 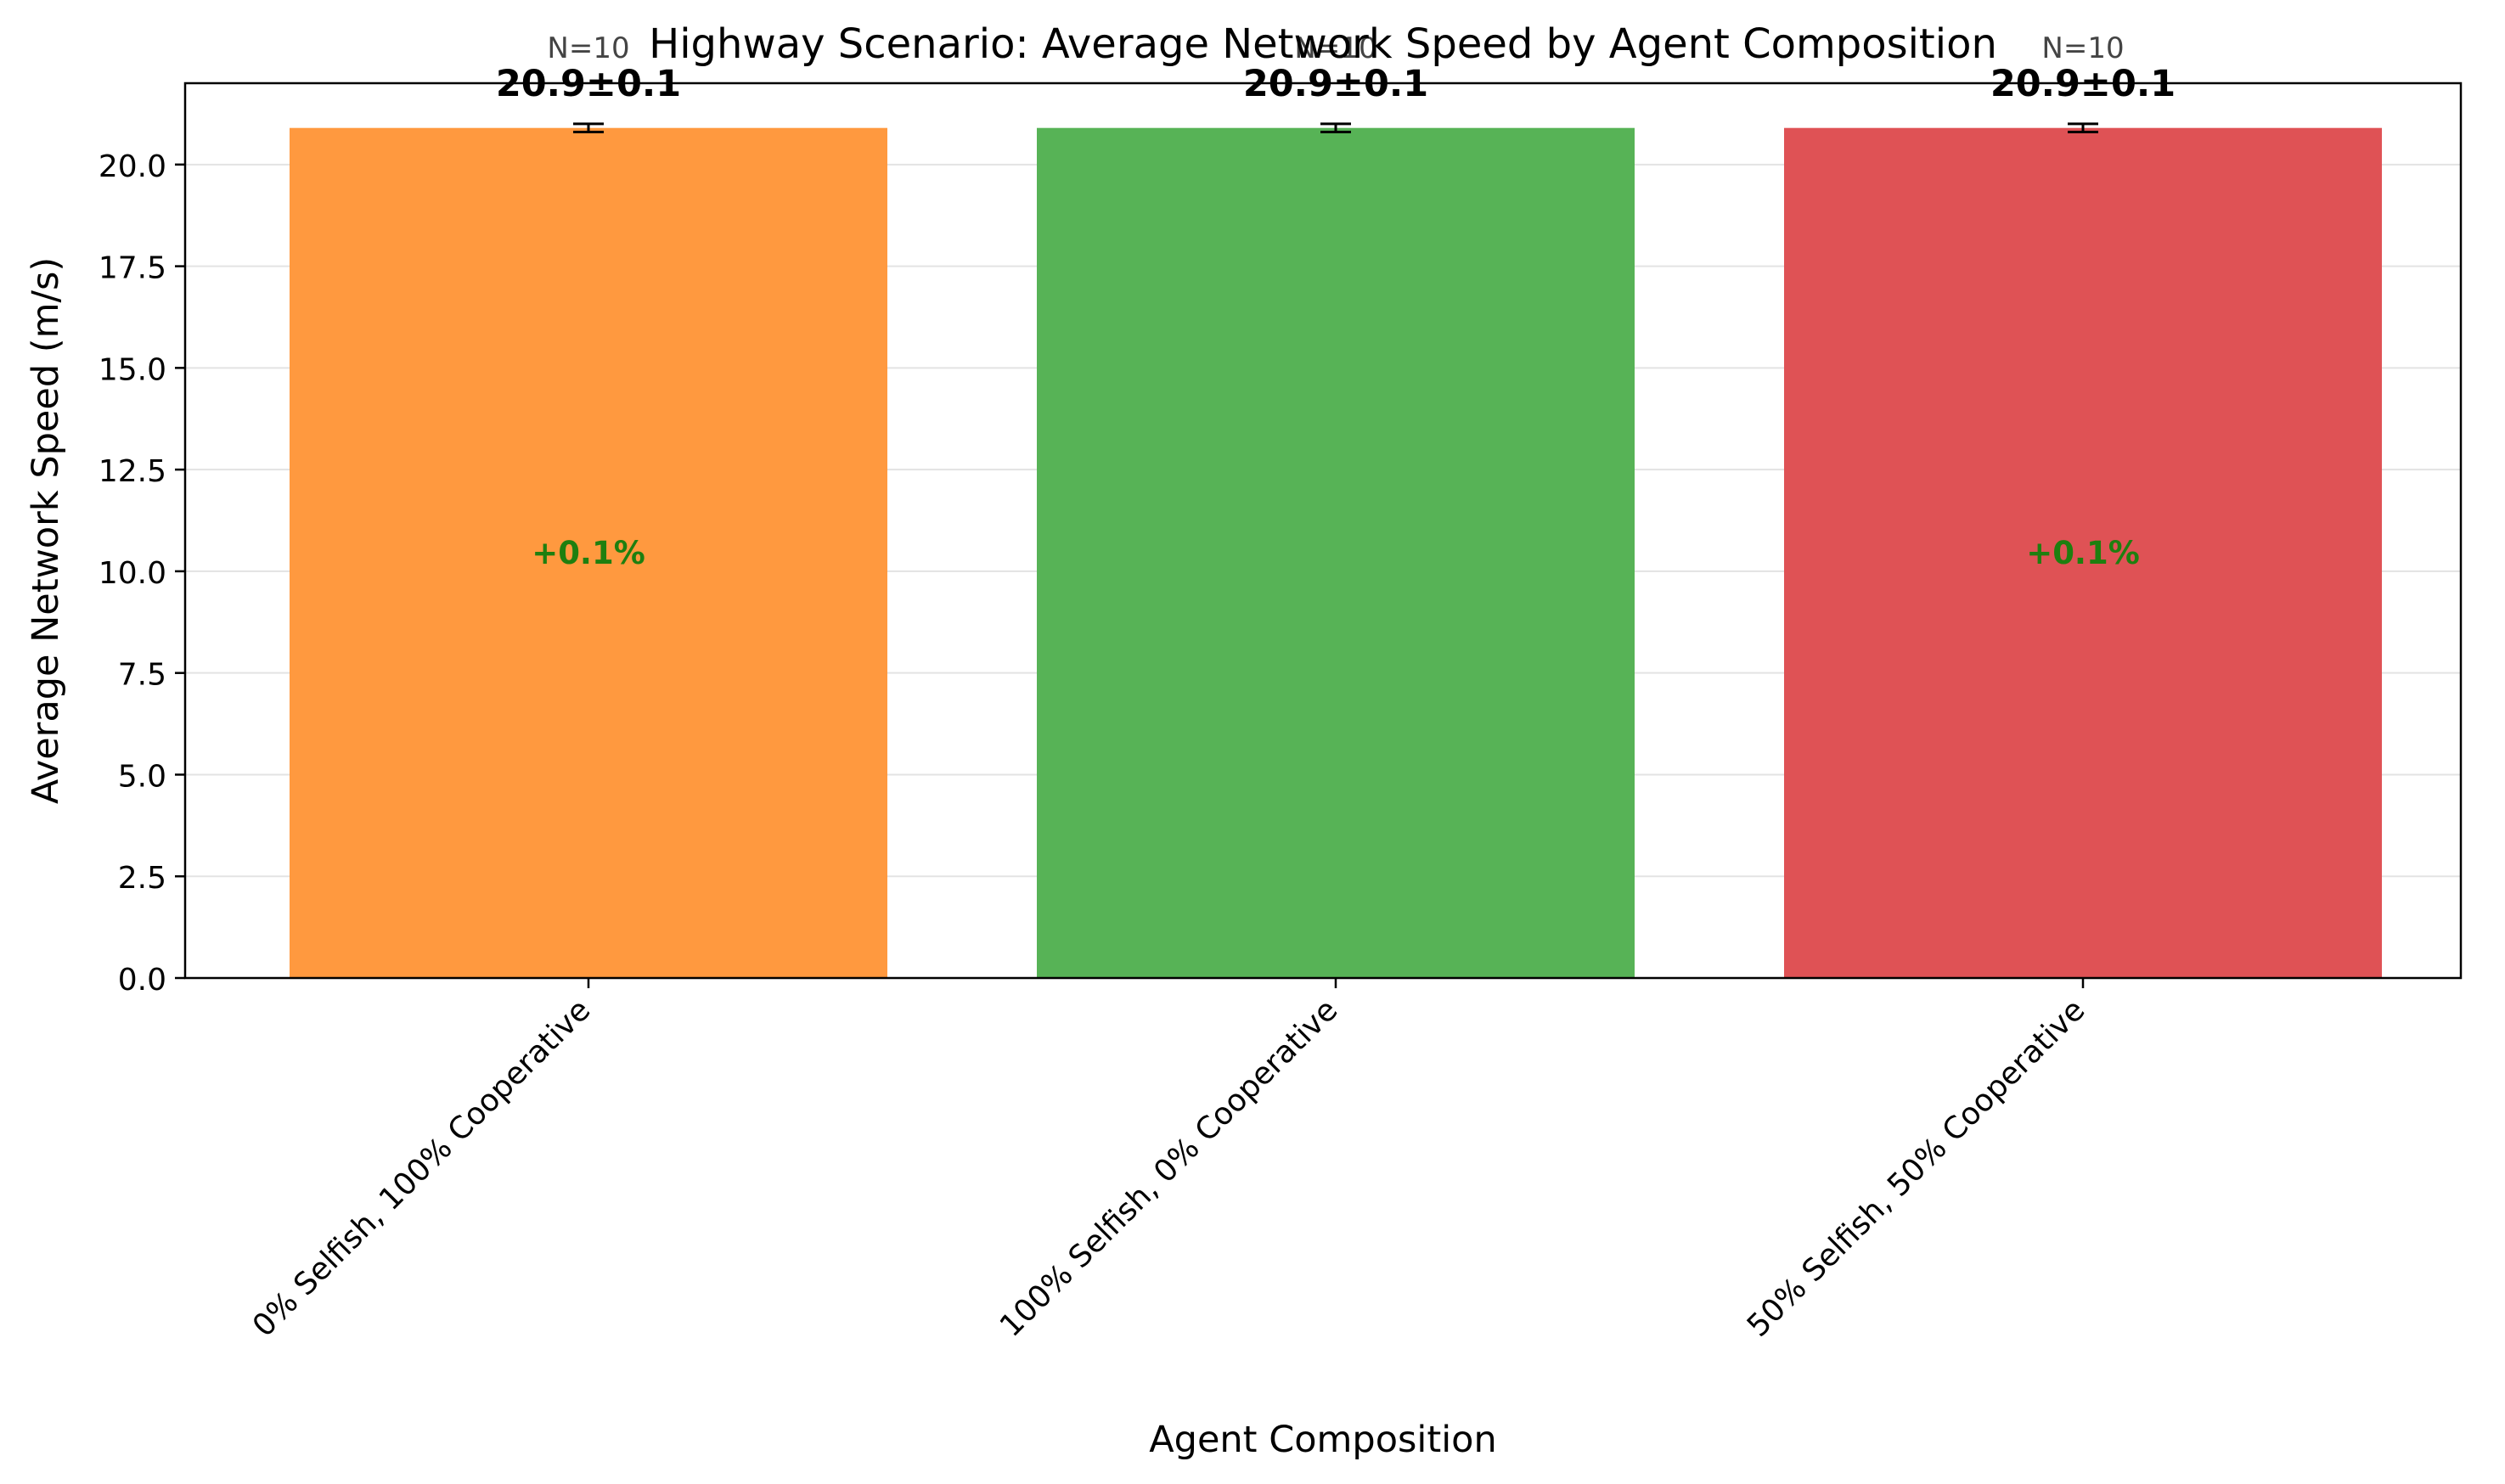 What do you see at coordinates (142, 980) in the screenshot?
I see `y-tick-label: 0.0` at bounding box center [142, 980].